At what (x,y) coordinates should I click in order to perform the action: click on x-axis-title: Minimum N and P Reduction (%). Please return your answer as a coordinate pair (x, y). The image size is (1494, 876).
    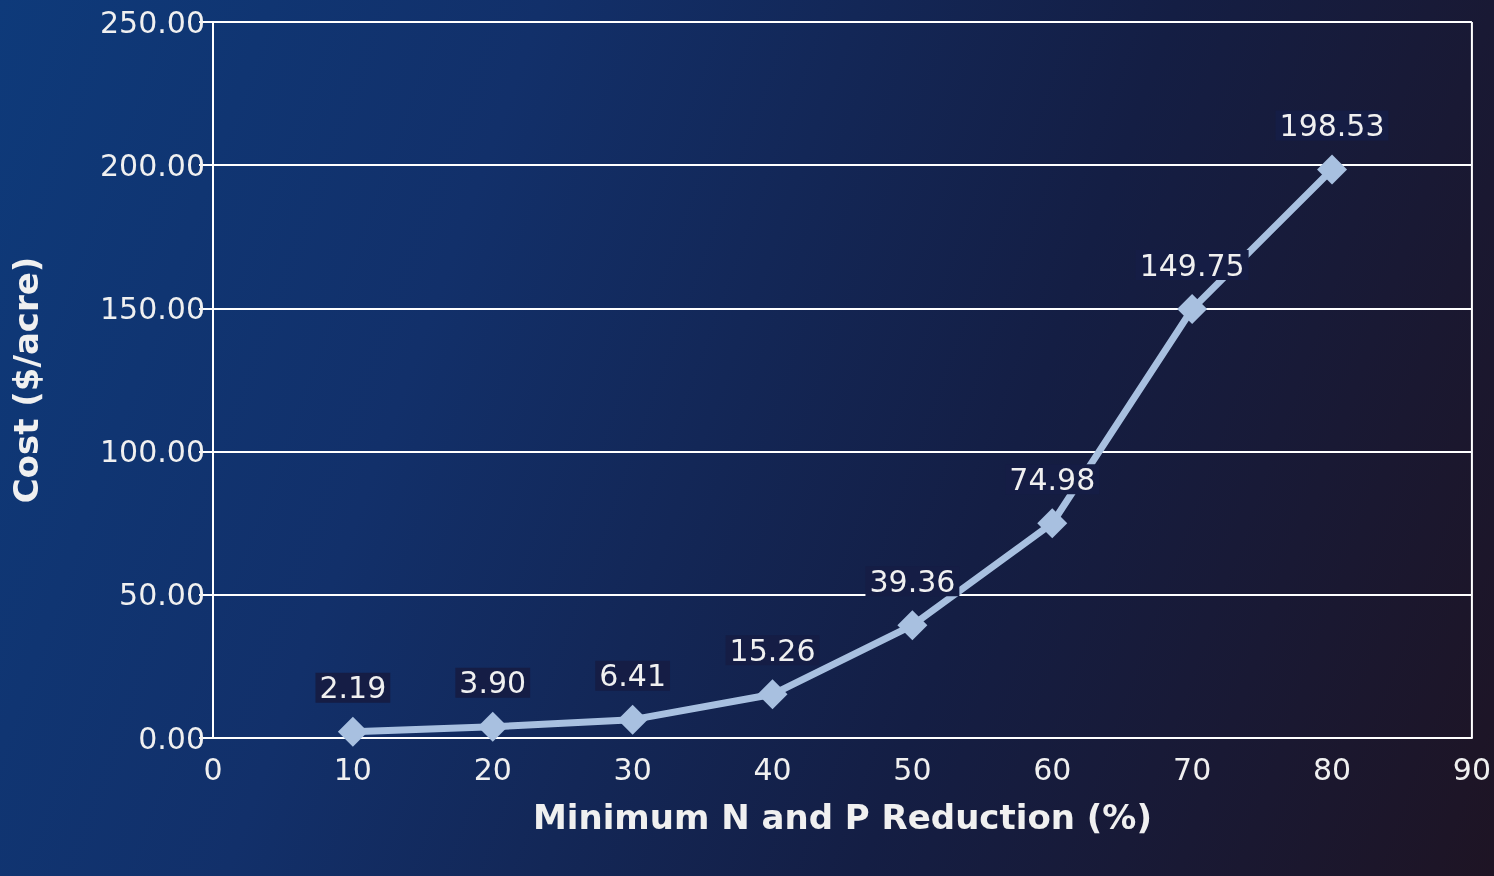
    Looking at the image, I should click on (842, 817).